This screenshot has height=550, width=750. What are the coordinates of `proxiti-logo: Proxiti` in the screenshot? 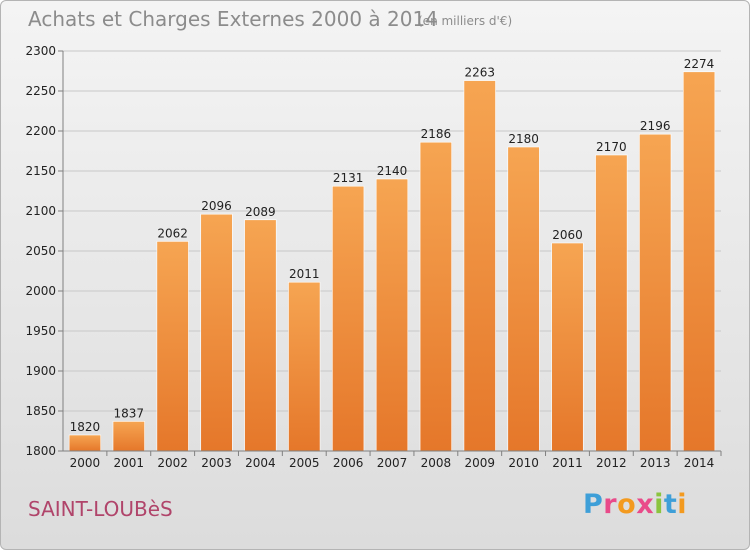 It's located at (635, 504).